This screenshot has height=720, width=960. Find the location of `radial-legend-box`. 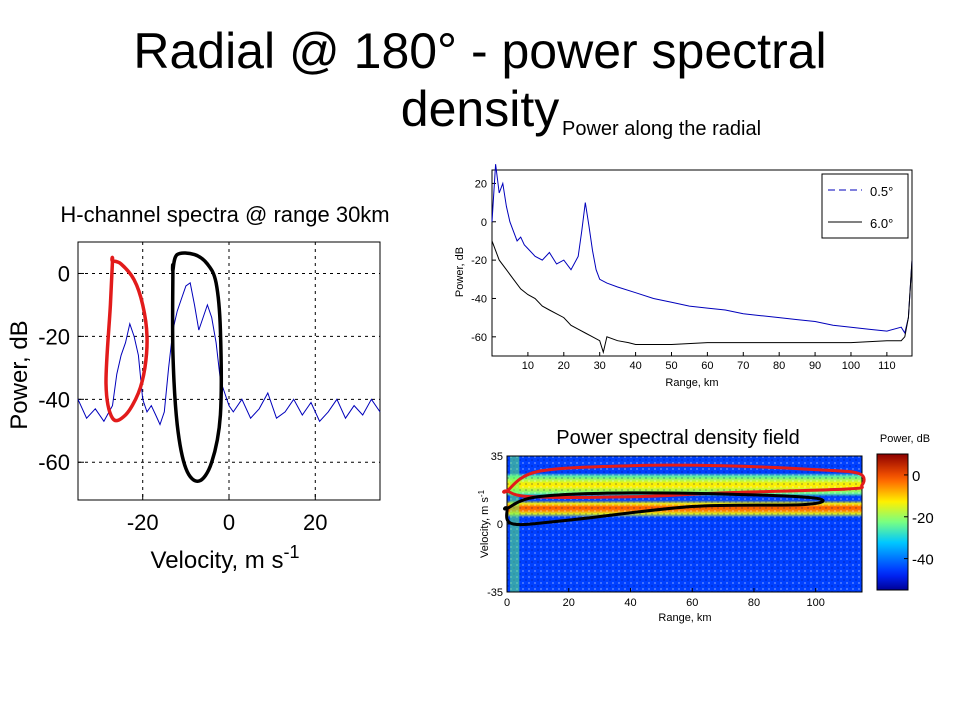

radial-legend-box is located at coordinates (865, 206).